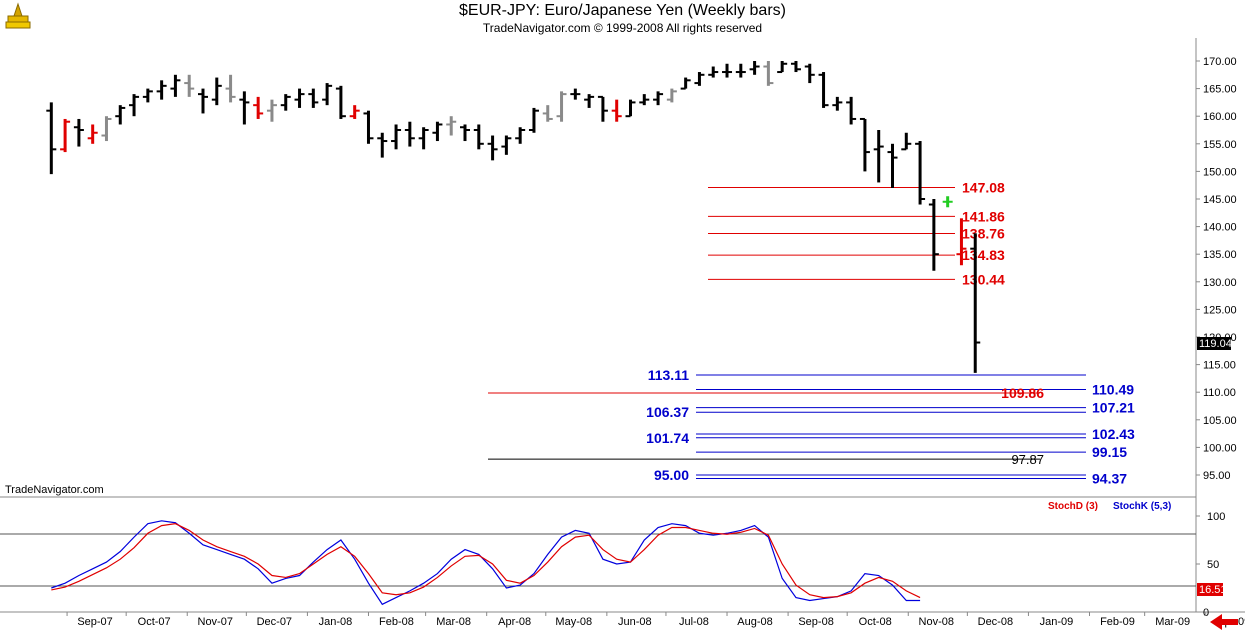 The image size is (1245, 631). Describe the element at coordinates (983, 216) in the screenshot. I see `fib-level-label: 141.86` at that location.